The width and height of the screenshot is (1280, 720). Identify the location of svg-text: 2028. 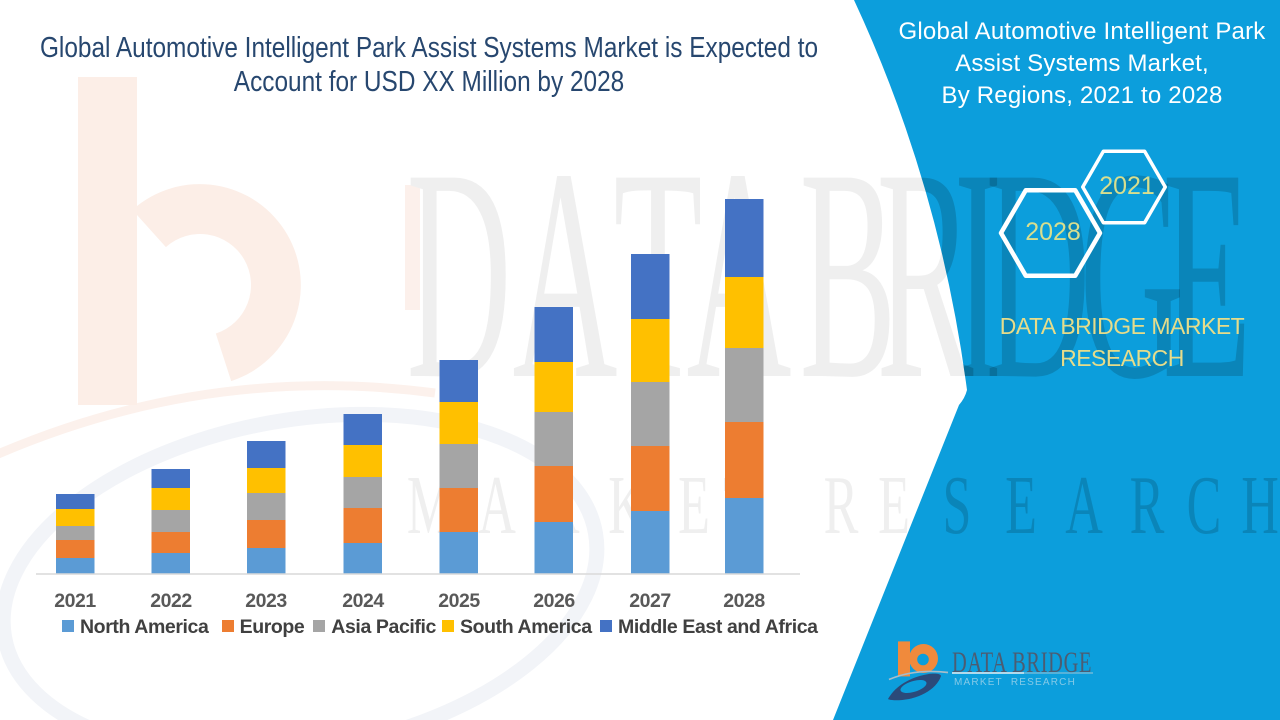
(1053, 232).